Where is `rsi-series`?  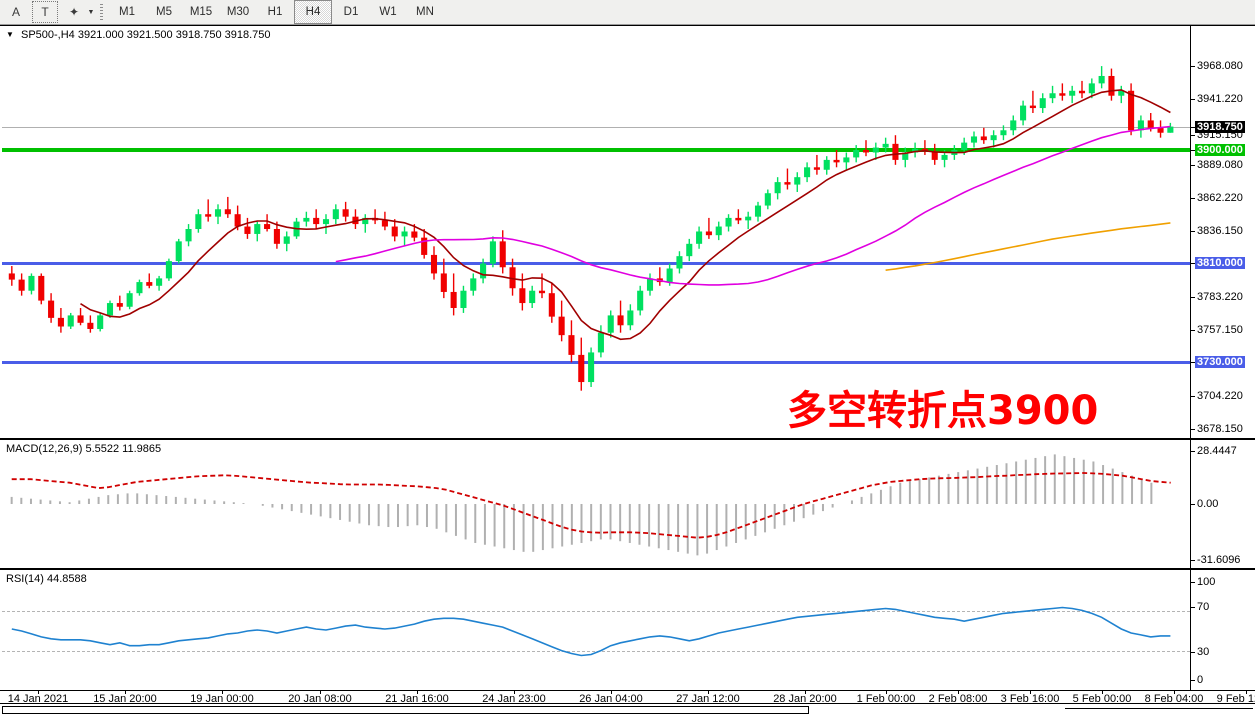 rsi-series is located at coordinates (591, 631).